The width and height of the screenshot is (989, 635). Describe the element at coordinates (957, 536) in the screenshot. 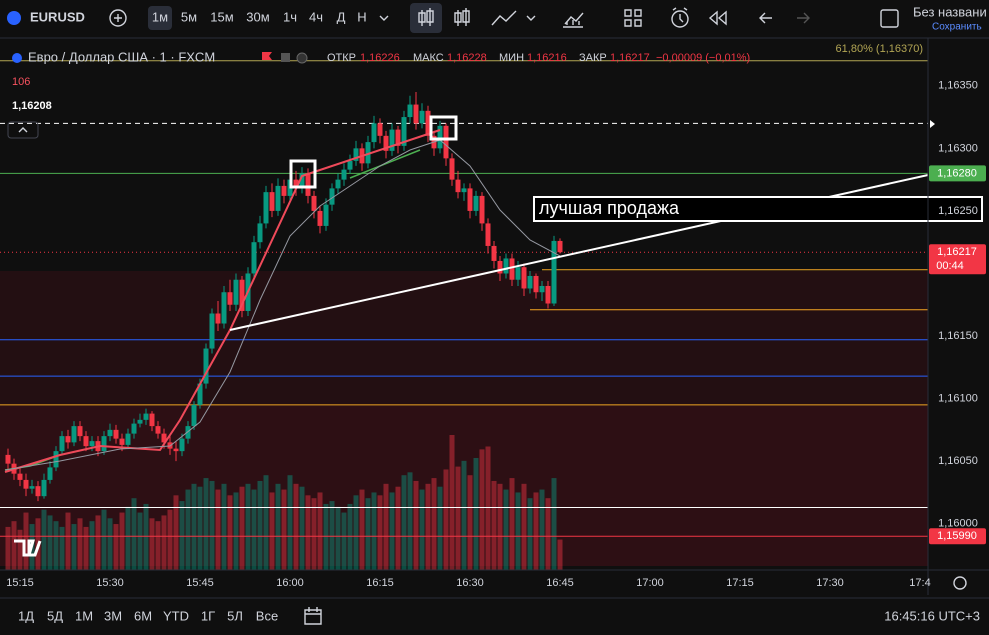

I see `price-label: 1,15990` at that location.